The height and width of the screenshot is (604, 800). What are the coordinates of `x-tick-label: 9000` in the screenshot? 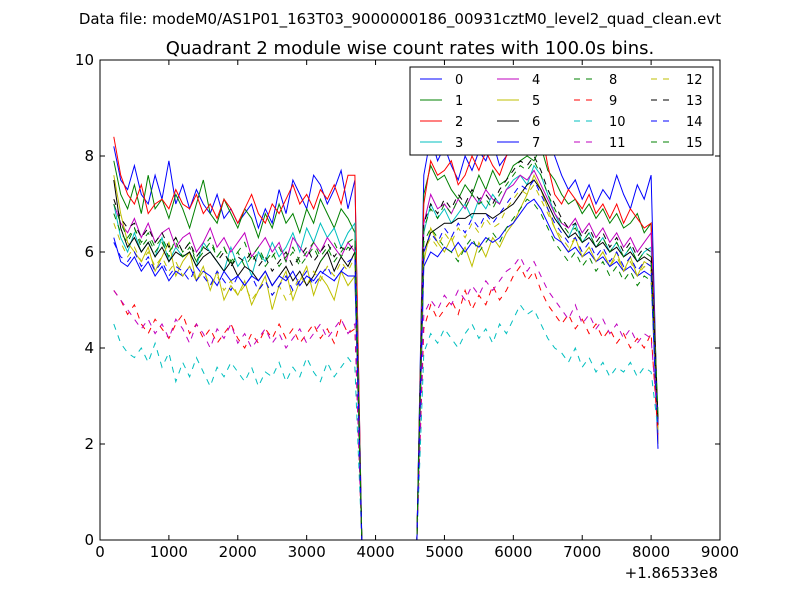 It's located at (720, 552).